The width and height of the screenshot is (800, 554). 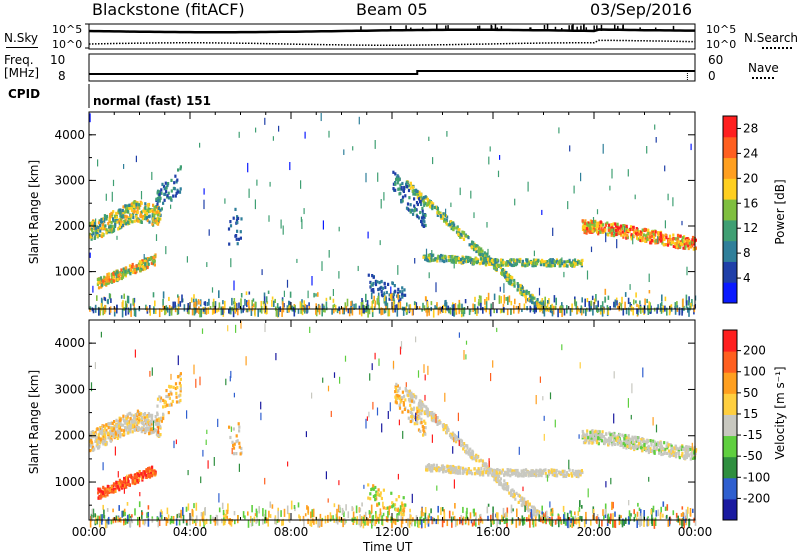 I want to click on noise-right-tick-bottom: 10^0, so click(x=721, y=44).